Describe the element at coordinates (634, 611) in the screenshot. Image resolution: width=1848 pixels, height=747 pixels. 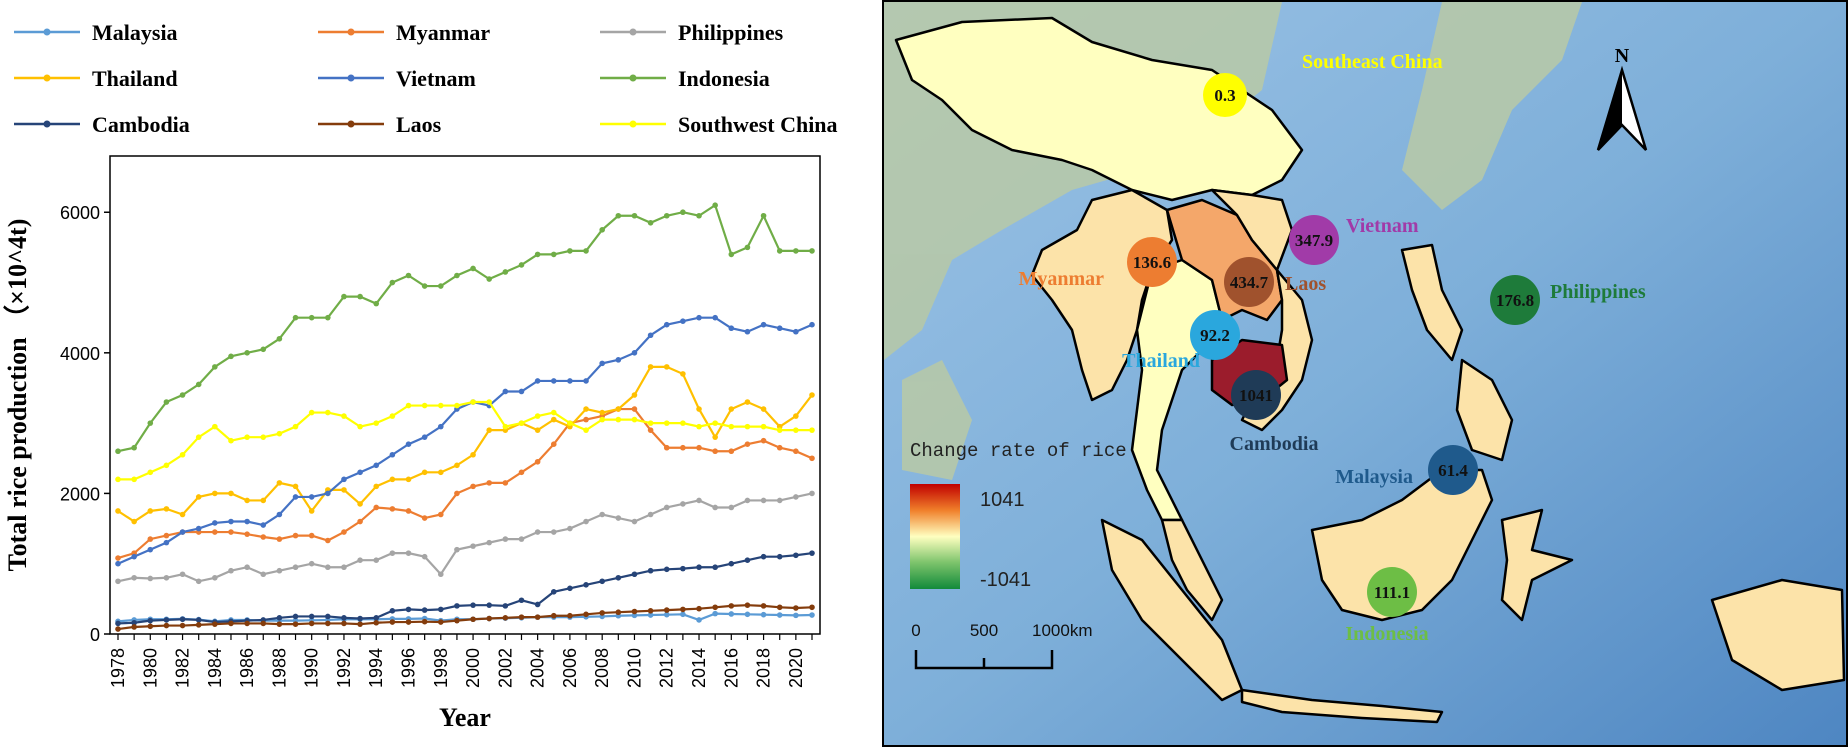
I see `point-laos-2010` at that location.